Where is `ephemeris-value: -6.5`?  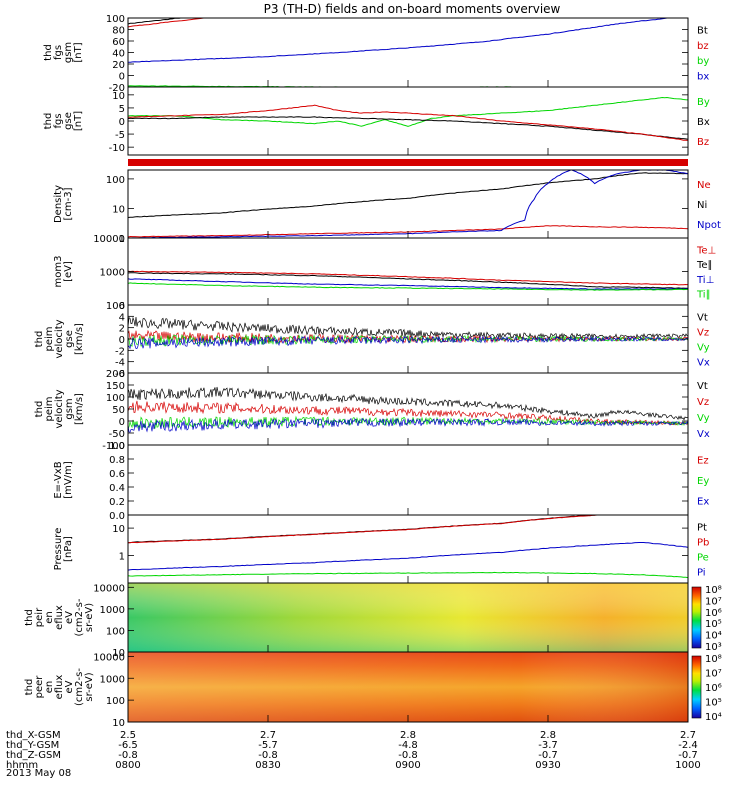
ephemeris-value: -6.5 is located at coordinates (128, 745).